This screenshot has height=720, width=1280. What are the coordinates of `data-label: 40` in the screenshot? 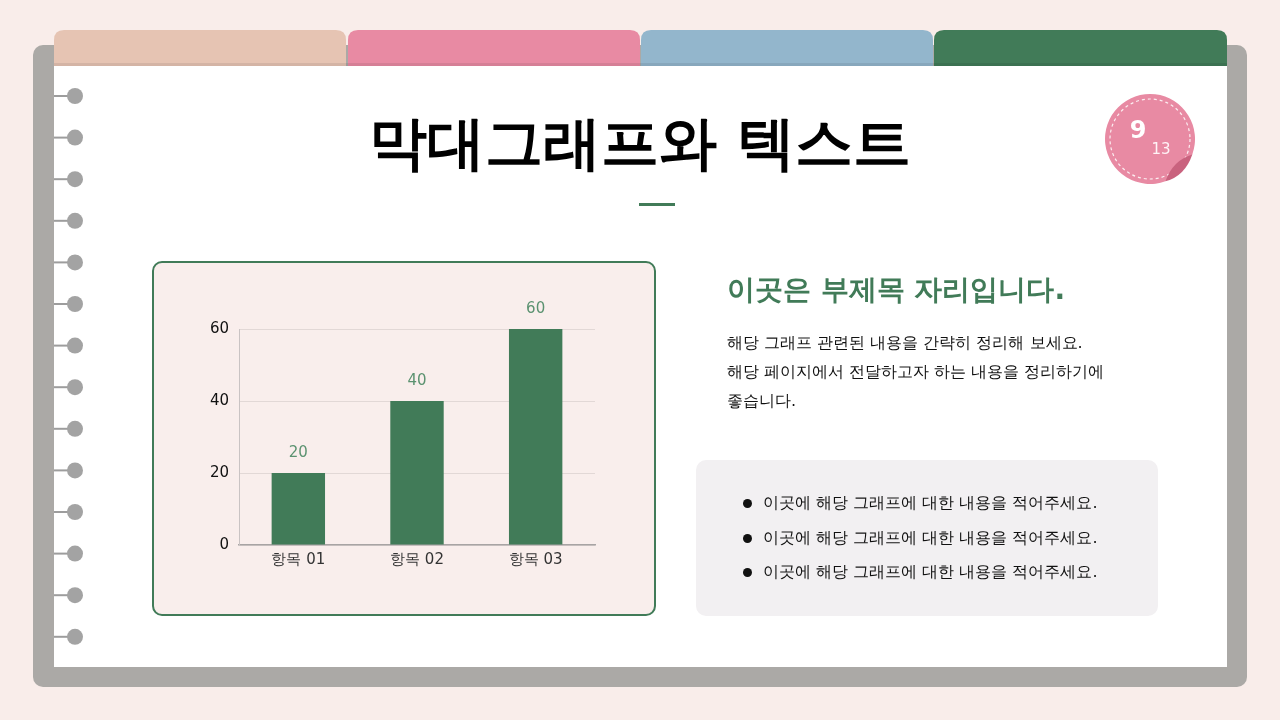 It's located at (417, 379).